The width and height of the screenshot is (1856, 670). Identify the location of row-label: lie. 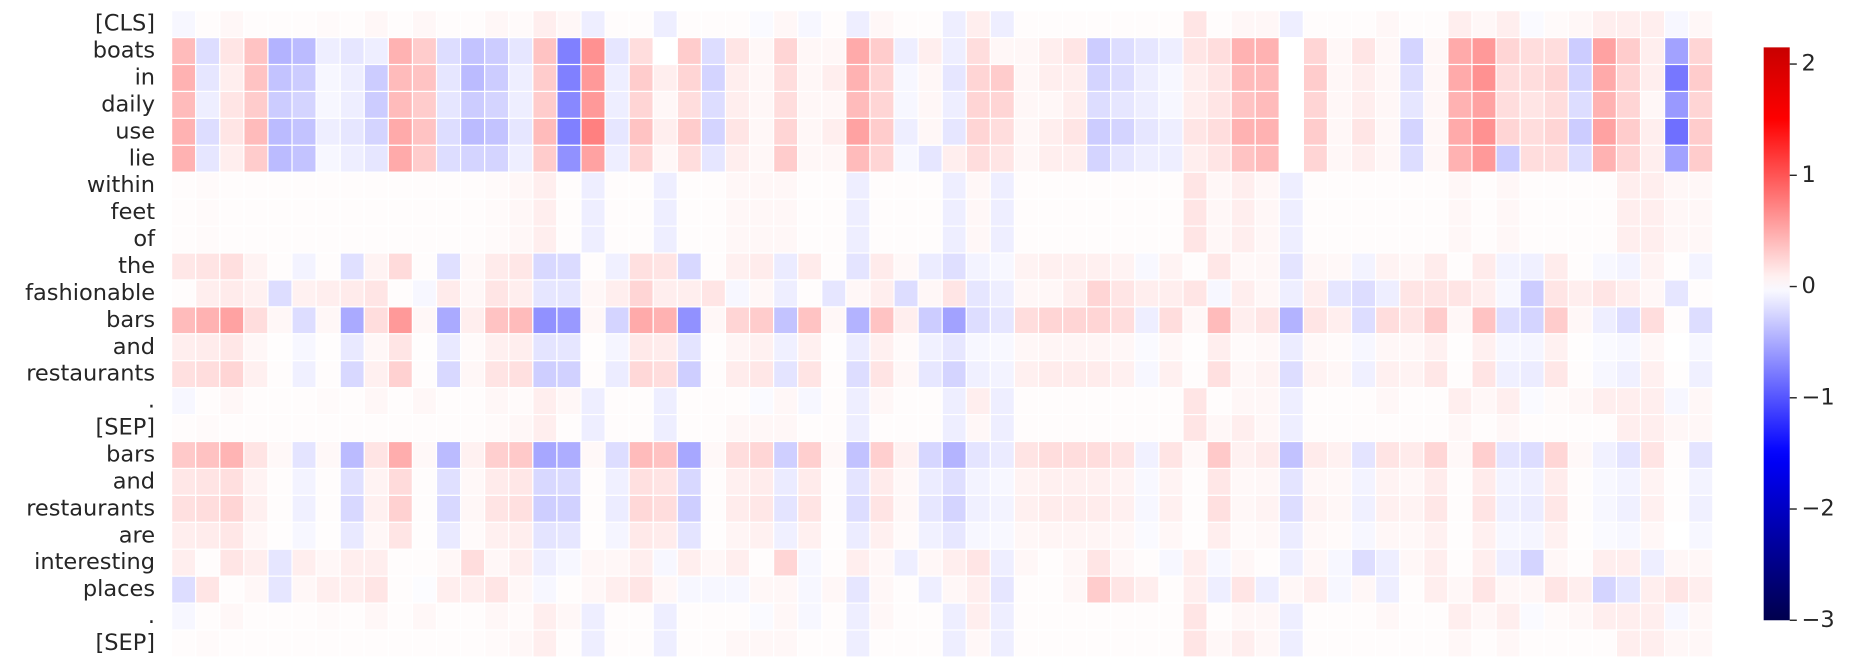
(142, 158).